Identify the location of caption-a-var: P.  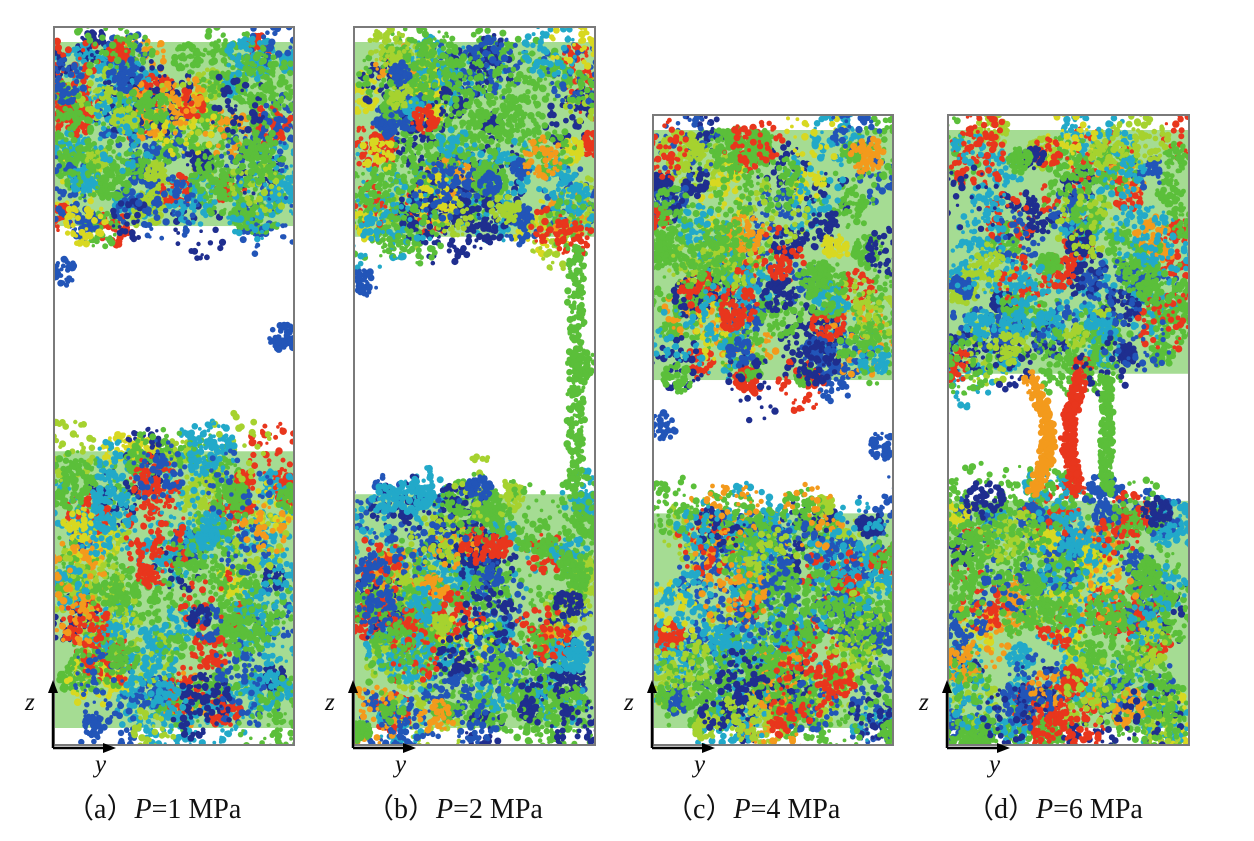
(142, 809).